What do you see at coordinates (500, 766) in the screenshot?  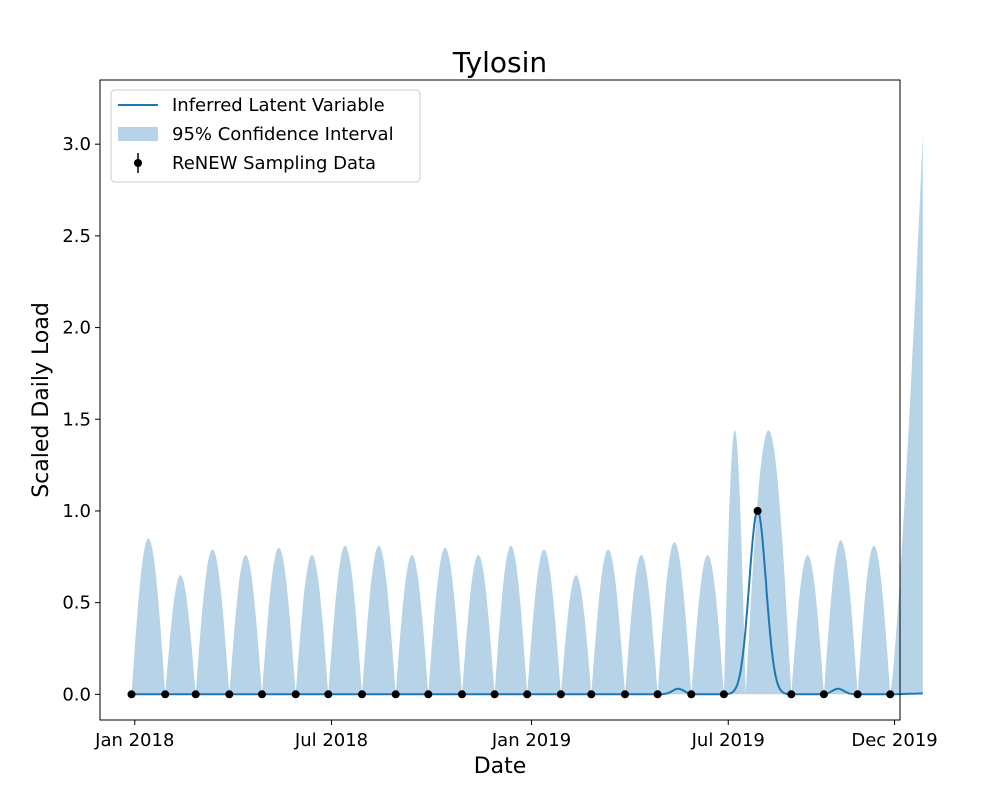 I see `x-axis-title: Date` at bounding box center [500, 766].